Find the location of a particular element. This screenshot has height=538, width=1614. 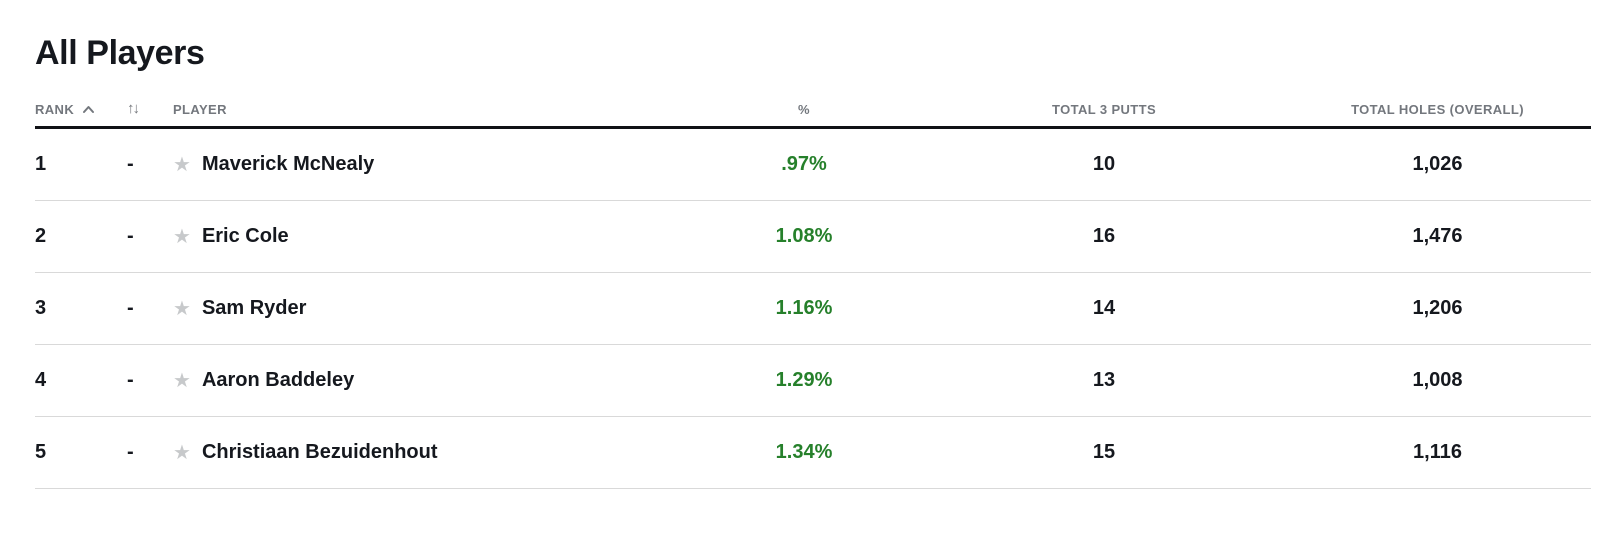

player-cell: ★ Christiaan Bezuidenhout is located at coordinates (428, 452).